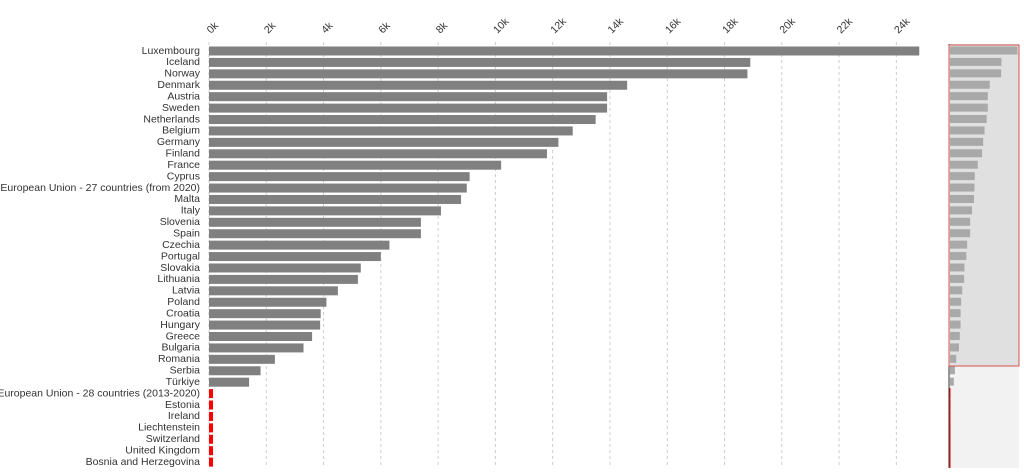 This screenshot has width=1024, height=476. What do you see at coordinates (191, 211) in the screenshot?
I see `y-tick-label: Italy` at bounding box center [191, 211].